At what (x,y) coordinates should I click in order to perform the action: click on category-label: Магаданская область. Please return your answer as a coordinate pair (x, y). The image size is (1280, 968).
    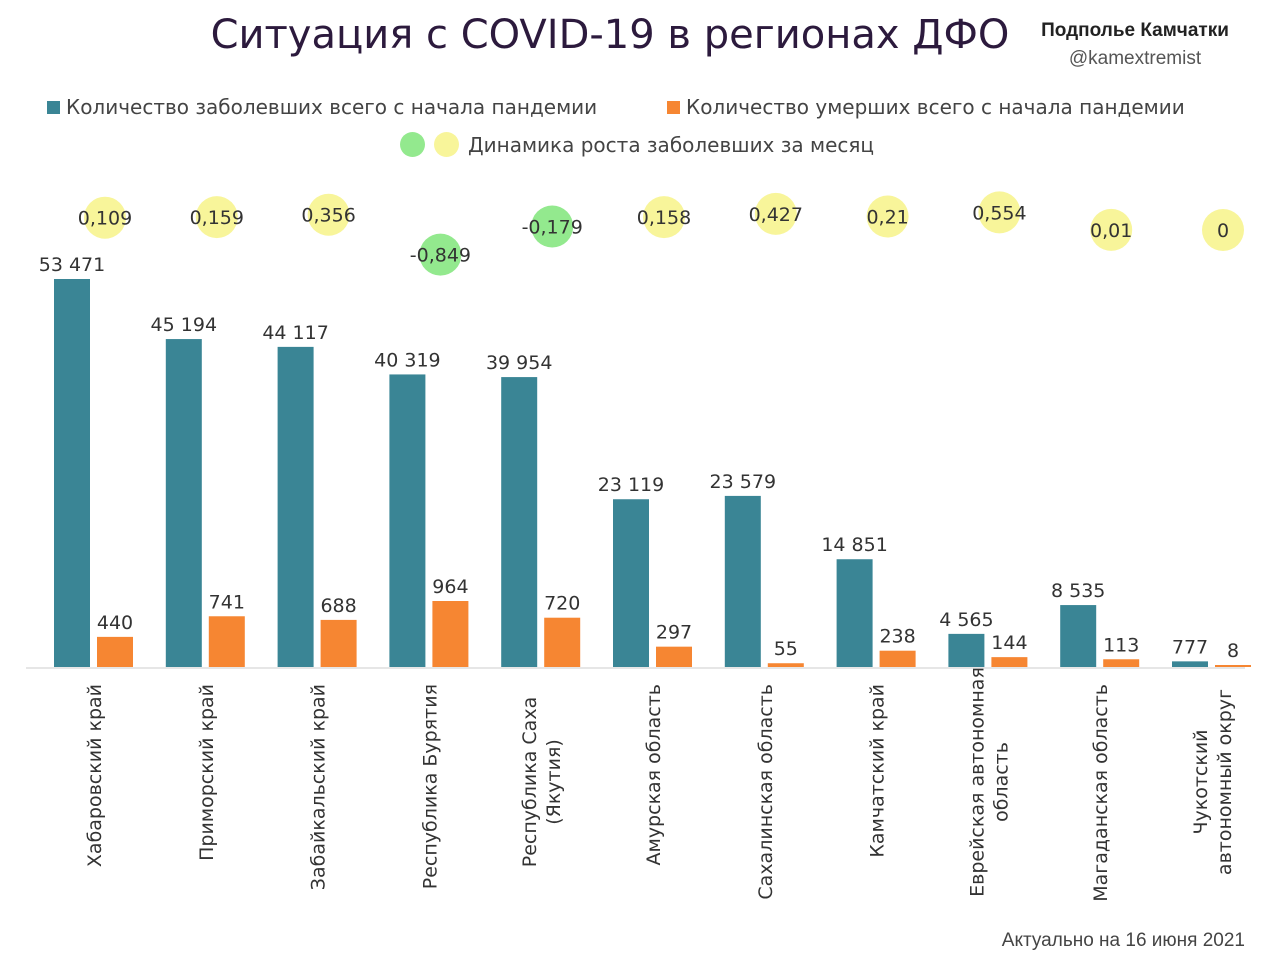
    Looking at the image, I should click on (1101, 793).